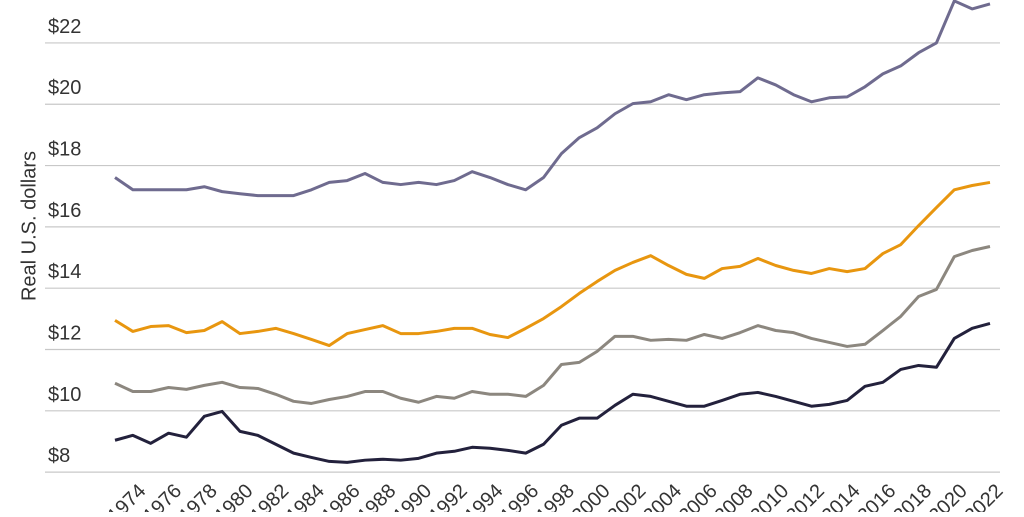 The image size is (1024, 517). Describe the element at coordinates (29, 226) in the screenshot. I see `y-axis-label: Real U.S. dollars` at that location.